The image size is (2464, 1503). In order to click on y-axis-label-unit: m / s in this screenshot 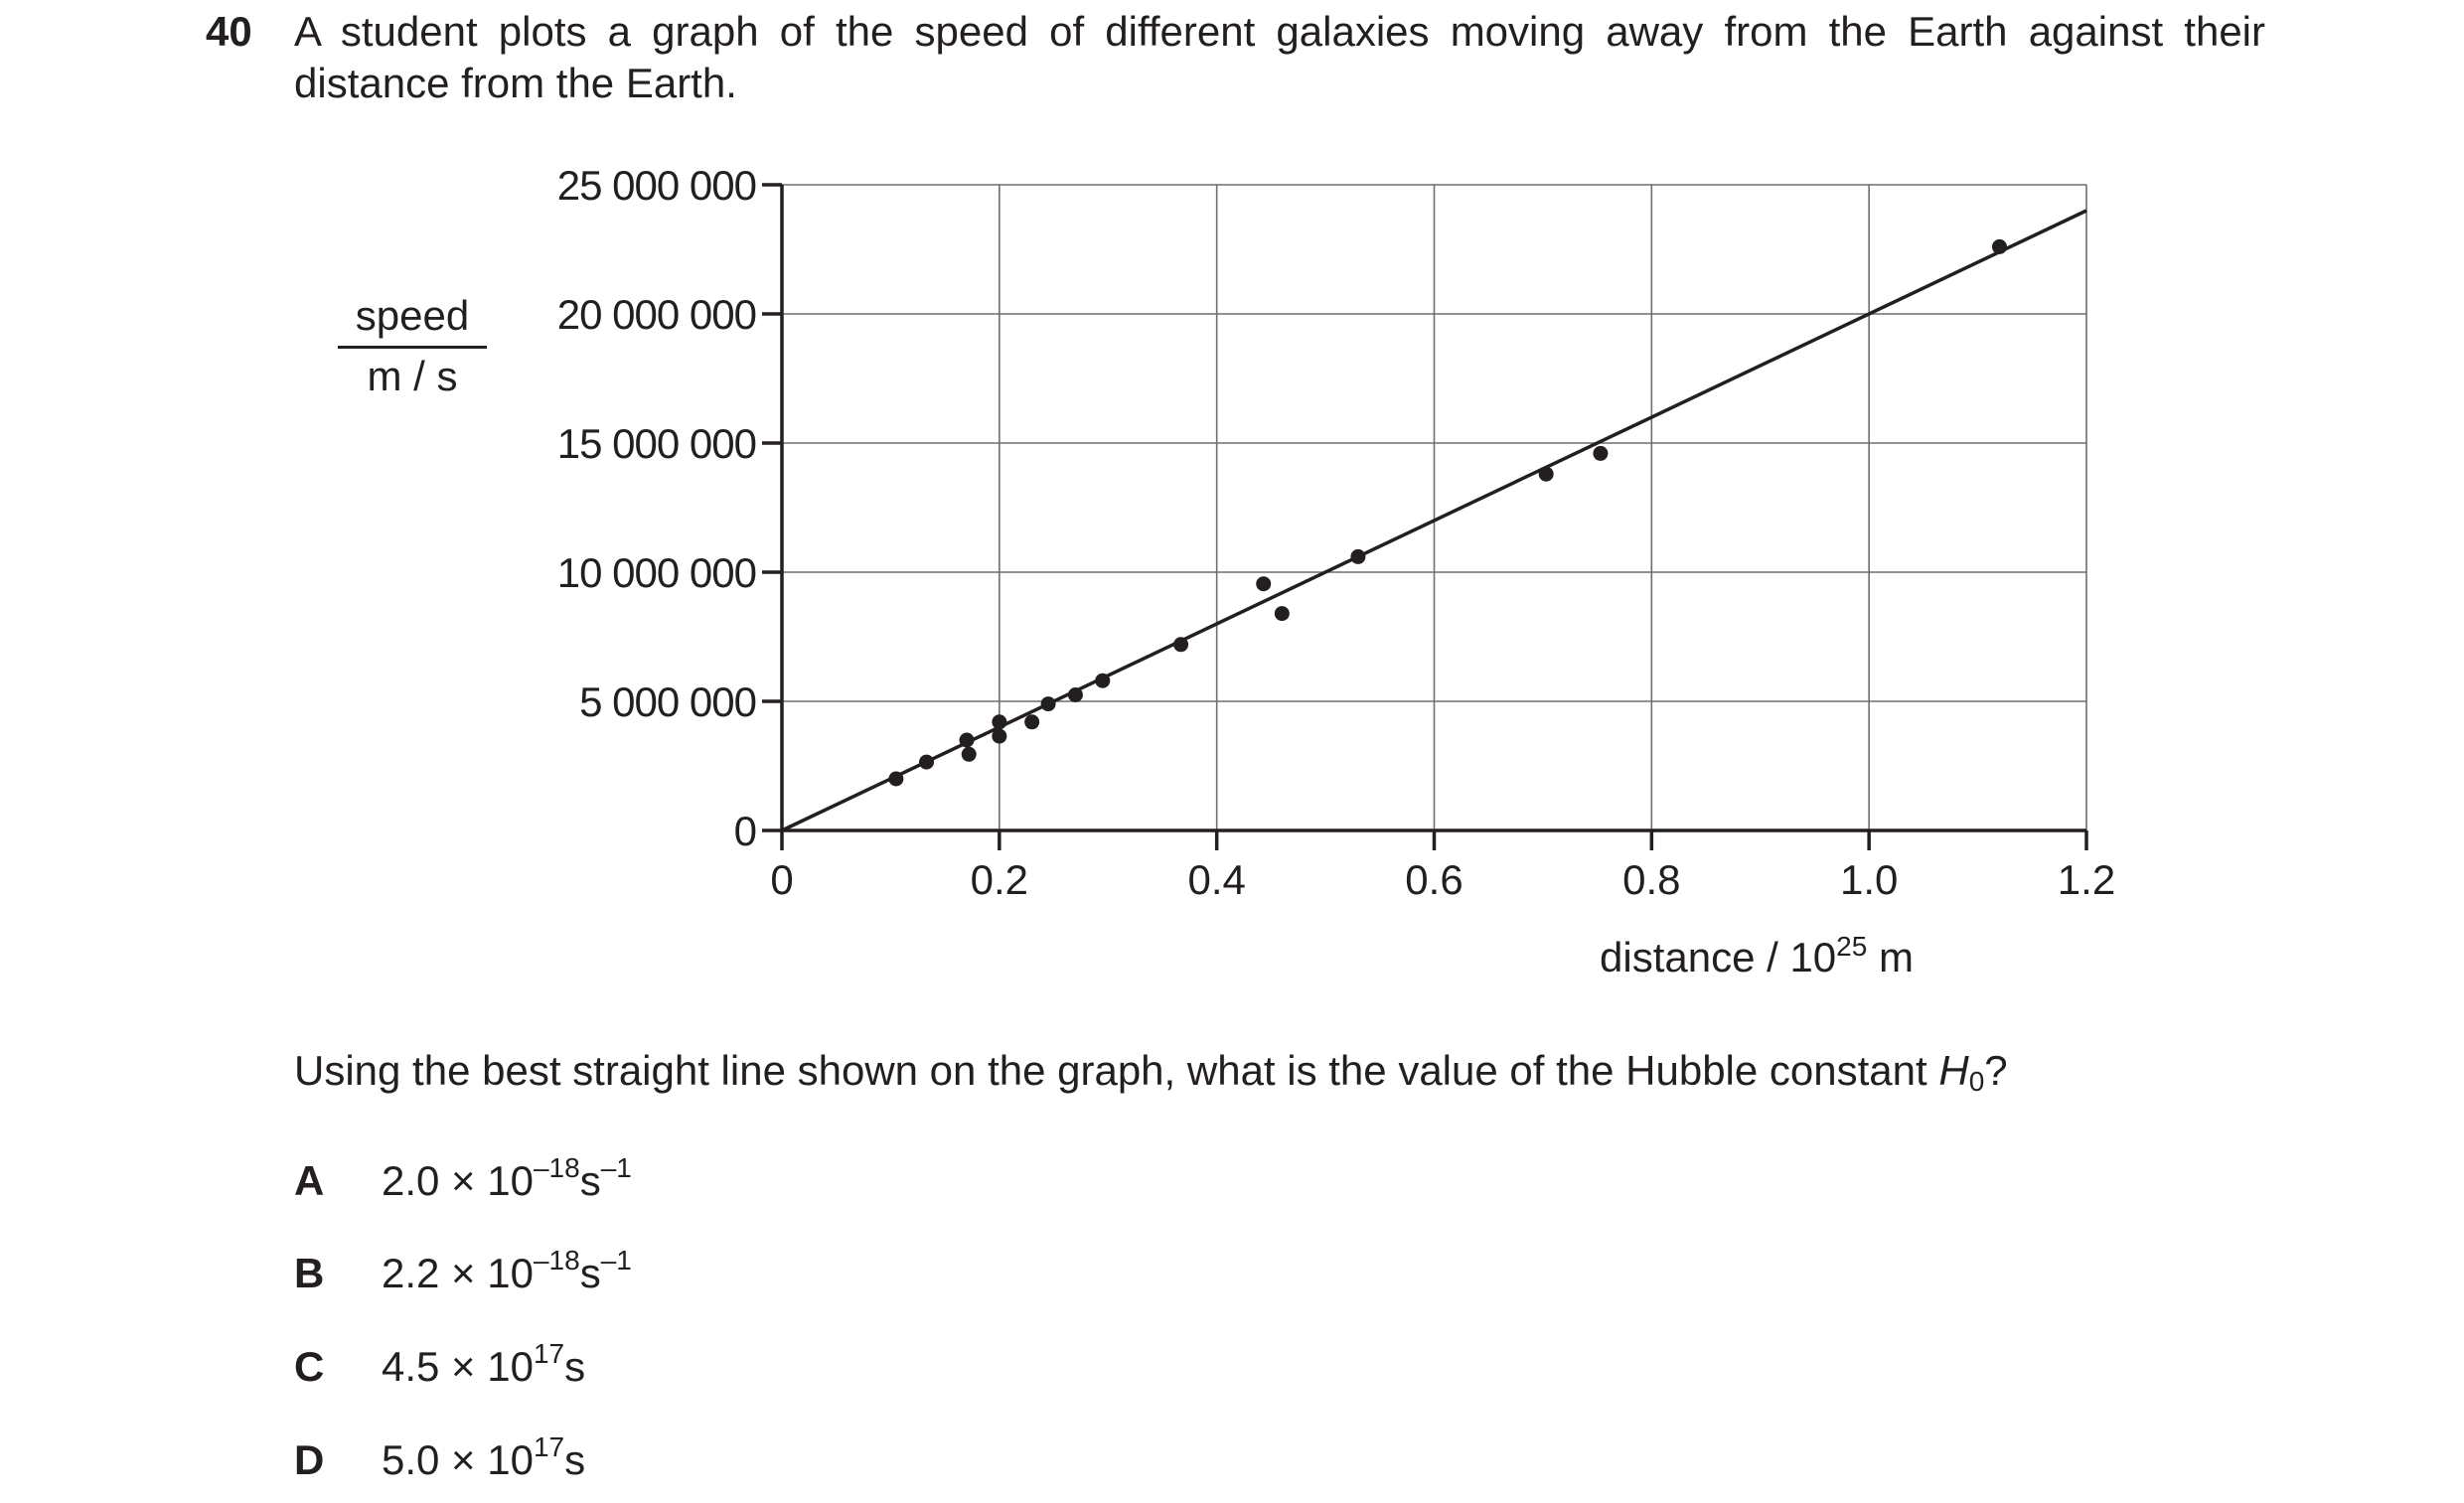, I will do `click(412, 376)`.